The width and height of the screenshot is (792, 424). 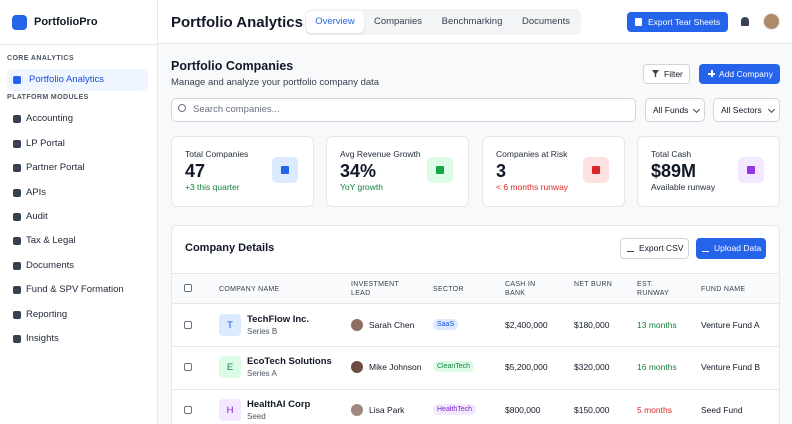 I want to click on column-header: SECTOR, so click(x=448, y=289).